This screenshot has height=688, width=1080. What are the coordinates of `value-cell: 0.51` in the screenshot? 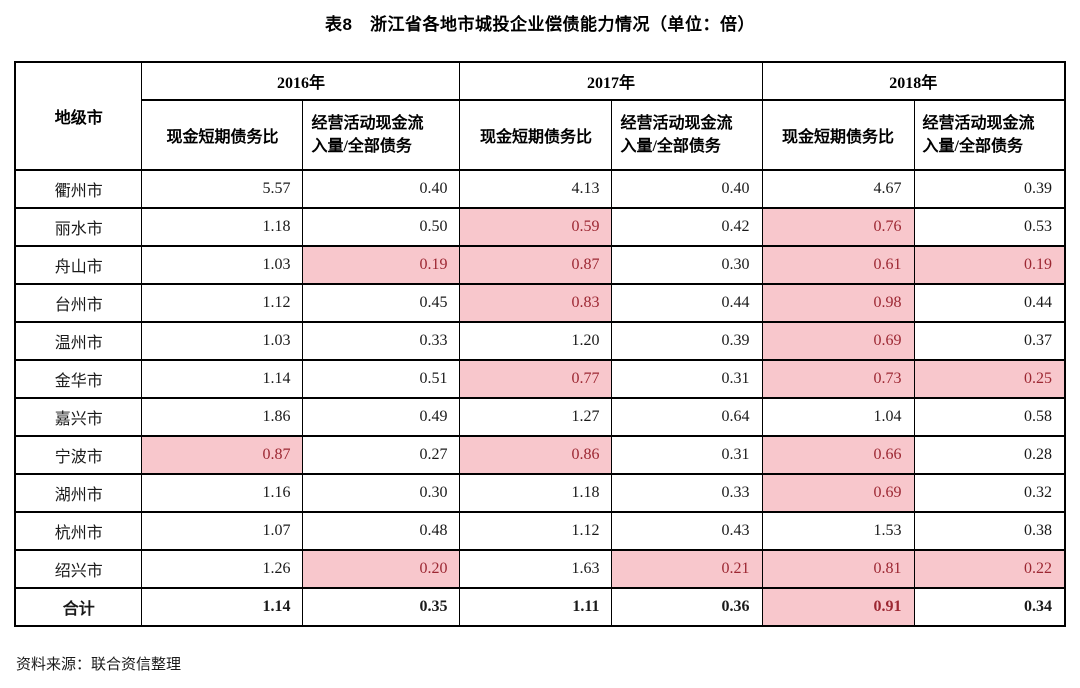 It's located at (381, 379).